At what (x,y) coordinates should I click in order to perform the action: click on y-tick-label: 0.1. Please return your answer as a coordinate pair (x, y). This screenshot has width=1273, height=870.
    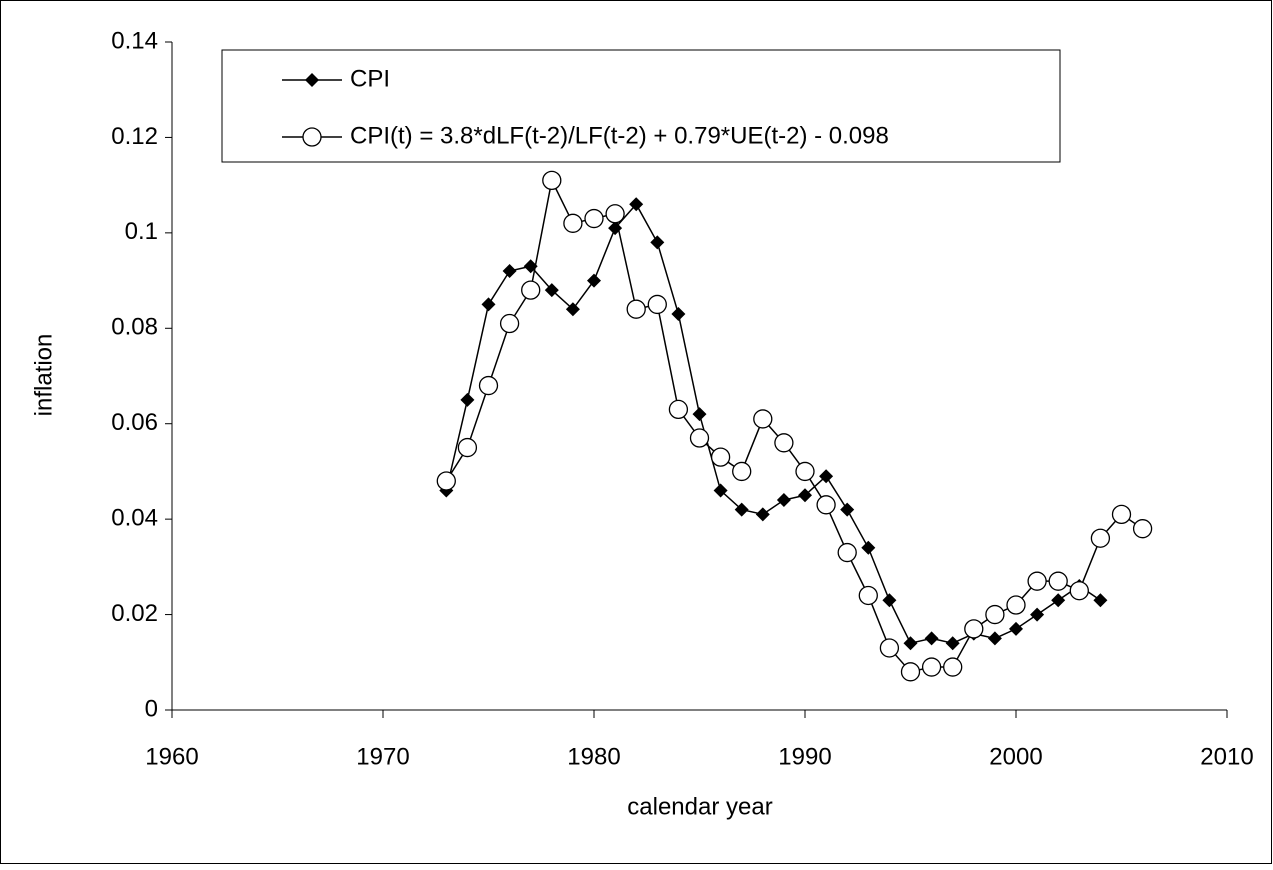
    Looking at the image, I should click on (141, 231).